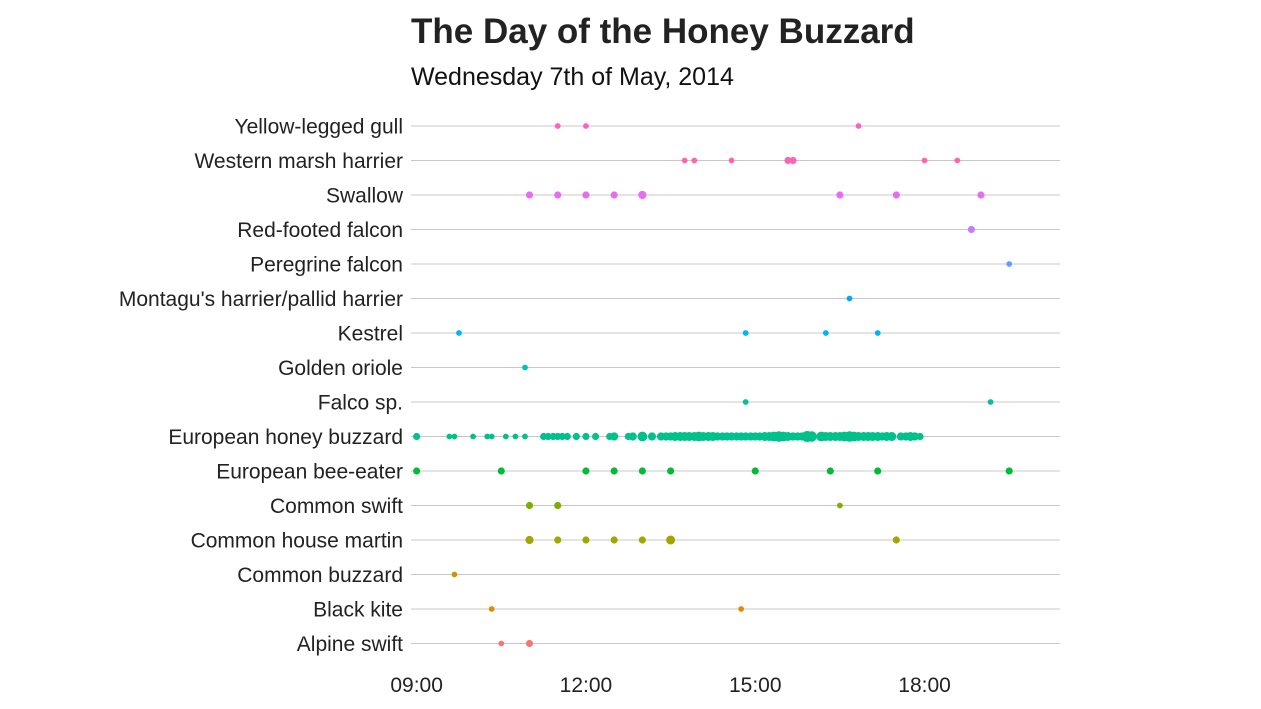 The width and height of the screenshot is (1261, 709). I want to click on y-tick-label: Black kite, so click(358, 610).